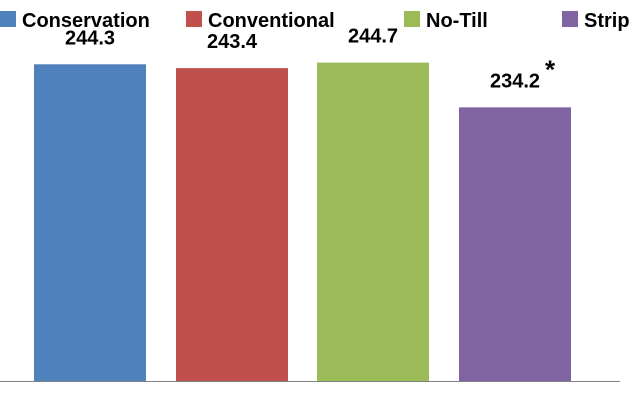  What do you see at coordinates (515, 244) in the screenshot?
I see `bar-strip` at bounding box center [515, 244].